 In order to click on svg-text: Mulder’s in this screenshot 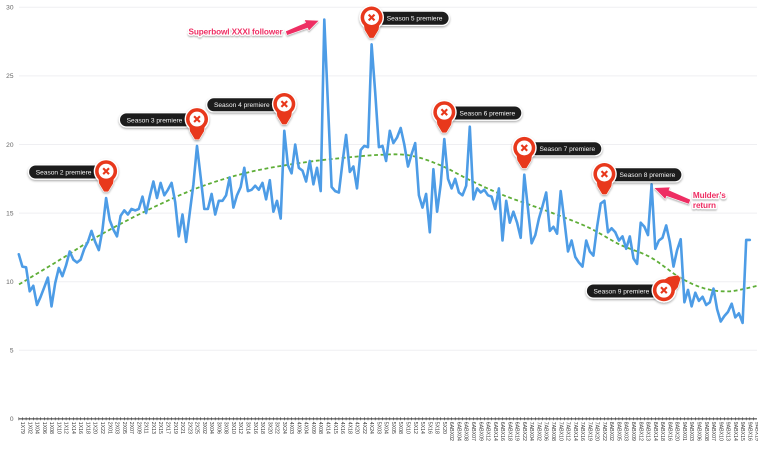, I will do `click(709, 195)`.